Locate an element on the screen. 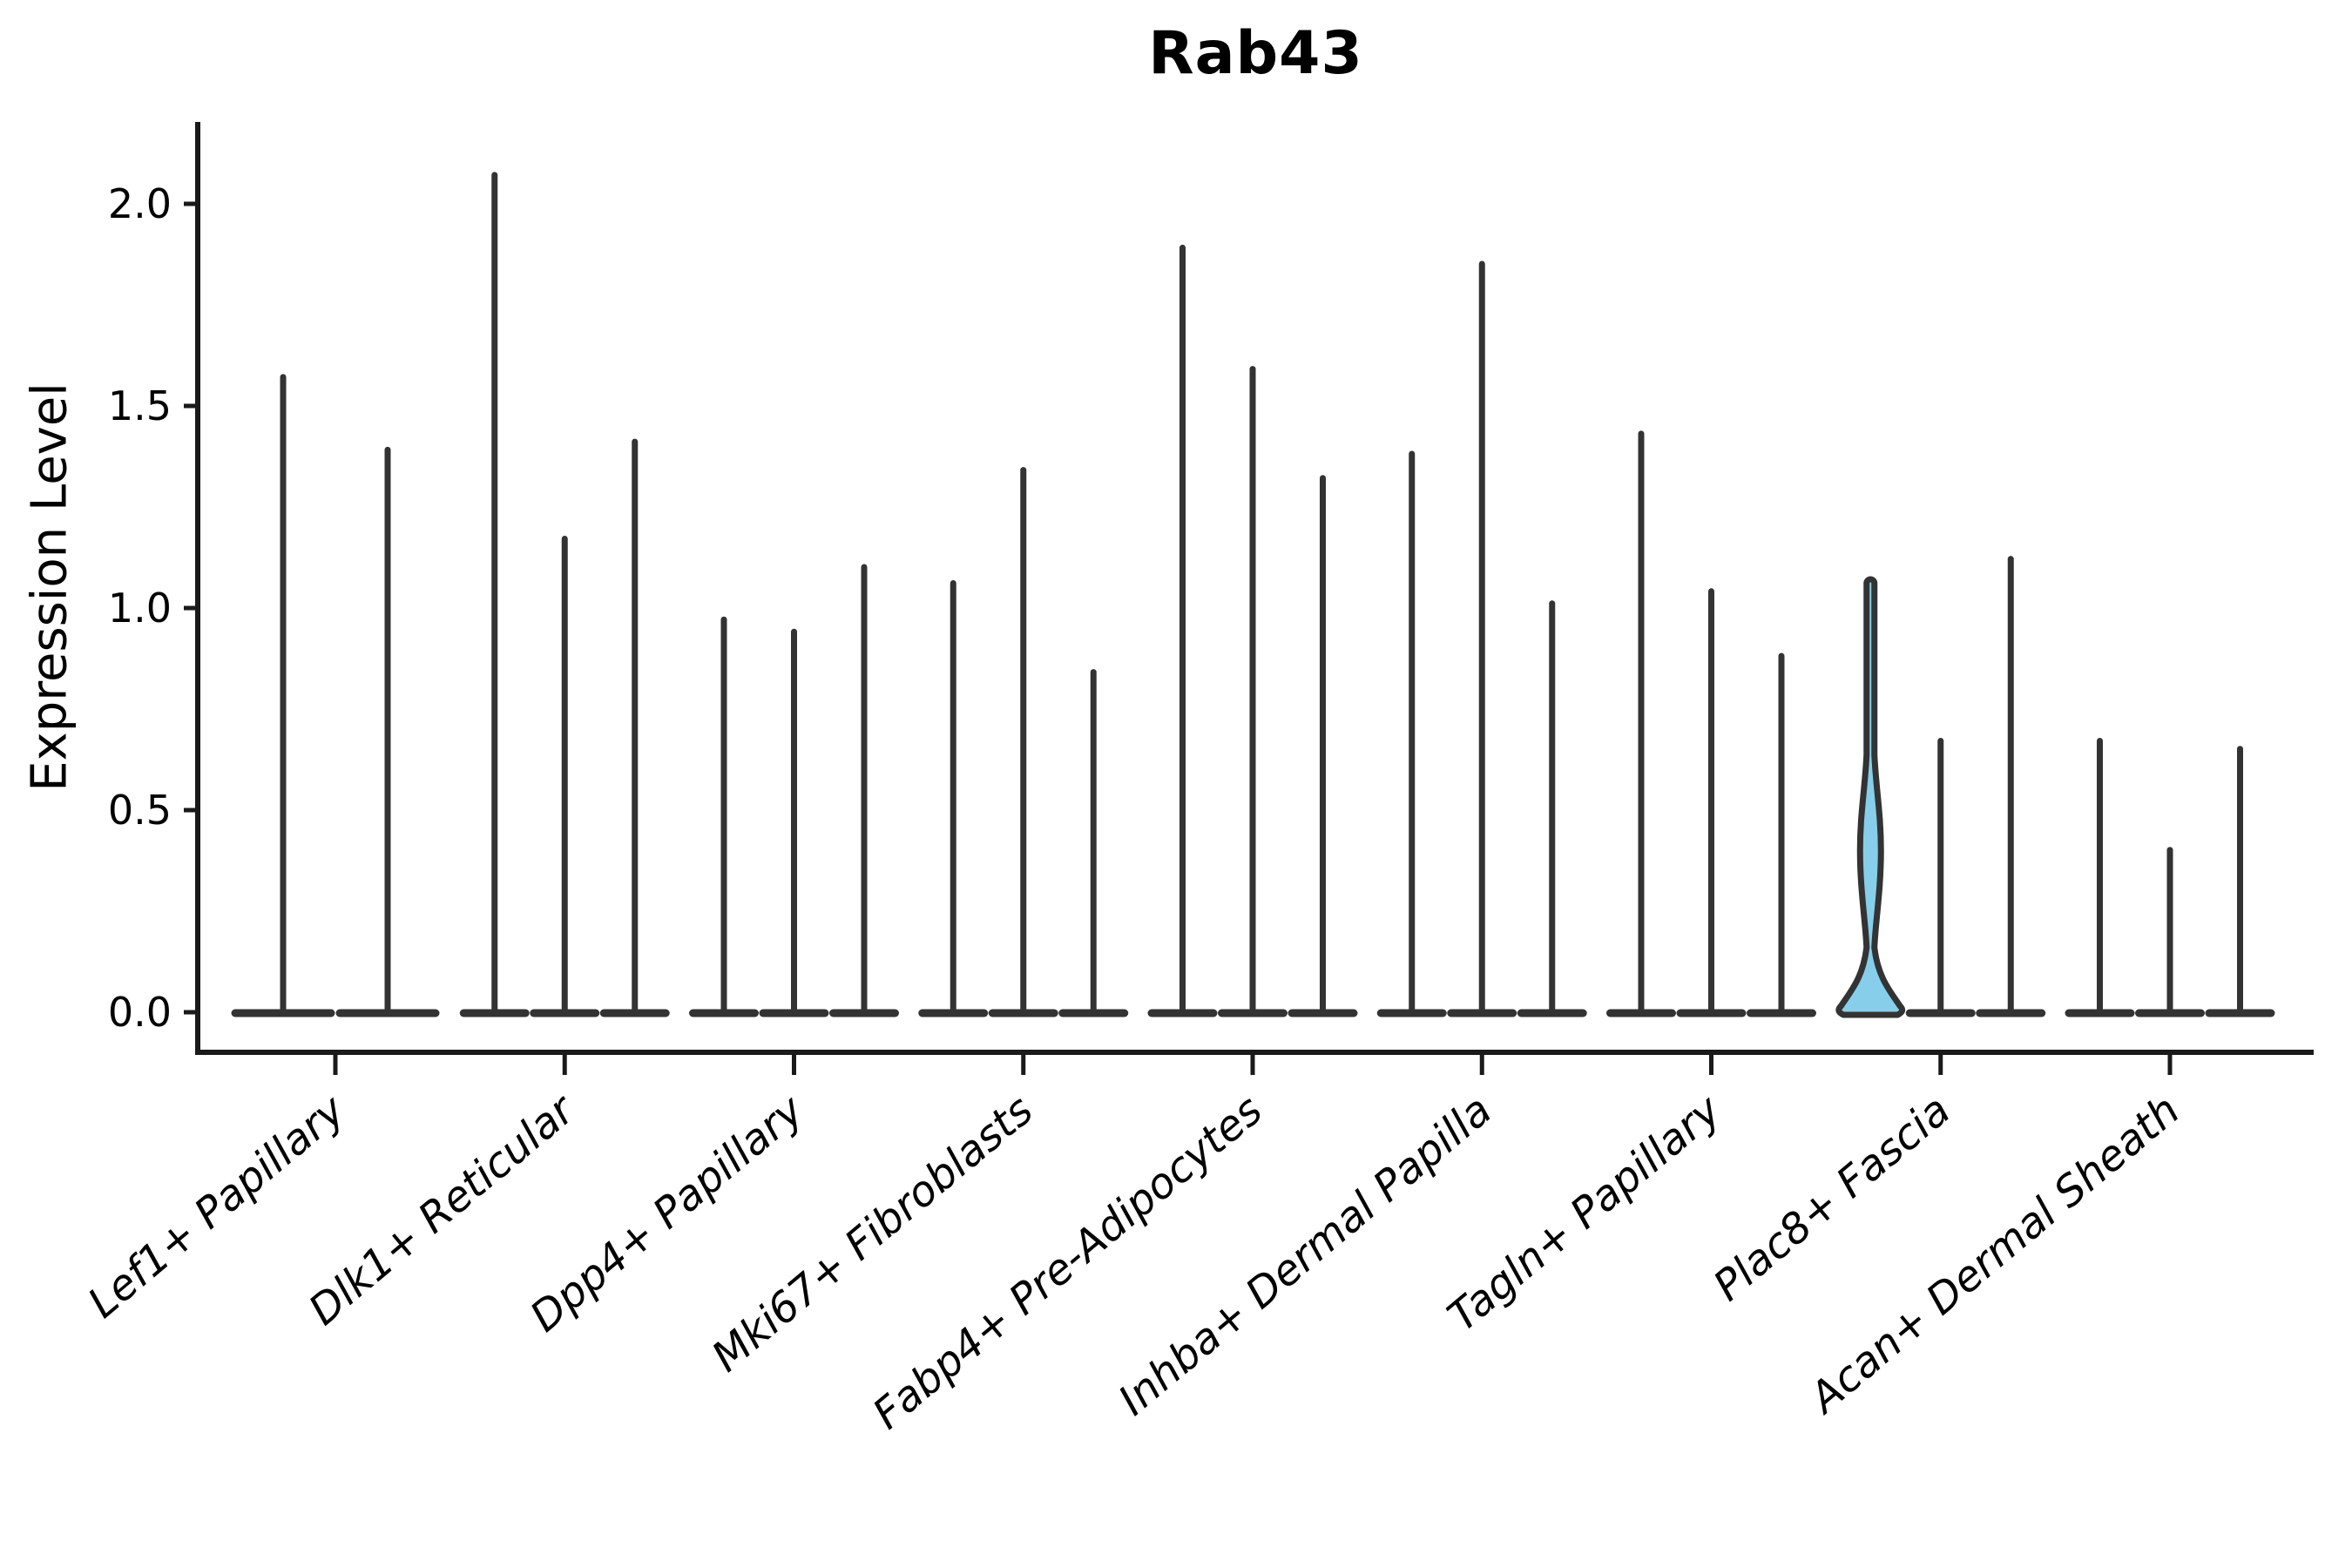  y-tick-label: 0.5 is located at coordinates (140, 810).